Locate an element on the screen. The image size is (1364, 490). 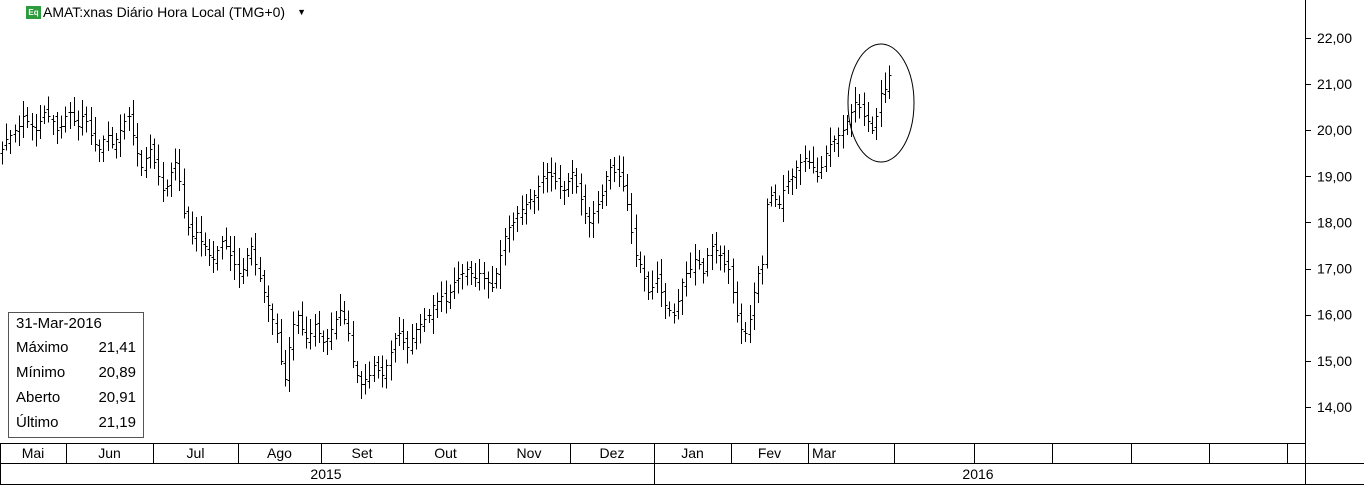
month-label: Jun is located at coordinates (109, 453).